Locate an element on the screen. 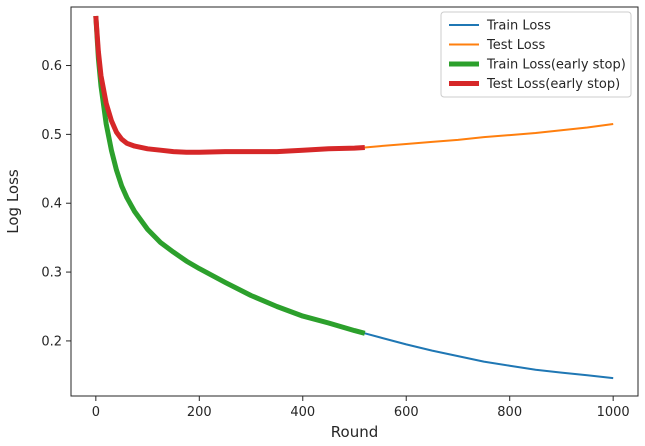 Image resolution: width=645 pixels, height=446 pixels. y-axis-ticks: 0.2 0.3 0.4 0.5 0.6 is located at coordinates (56, 204).